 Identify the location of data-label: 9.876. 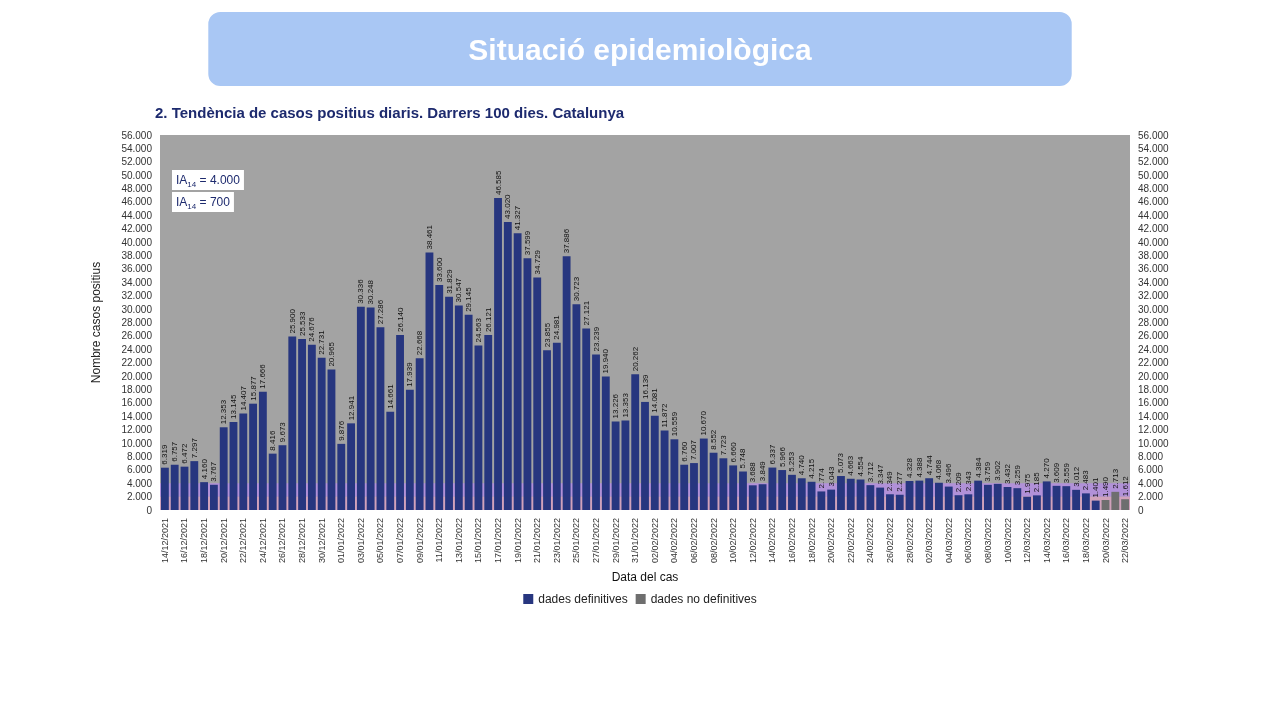
(341, 430).